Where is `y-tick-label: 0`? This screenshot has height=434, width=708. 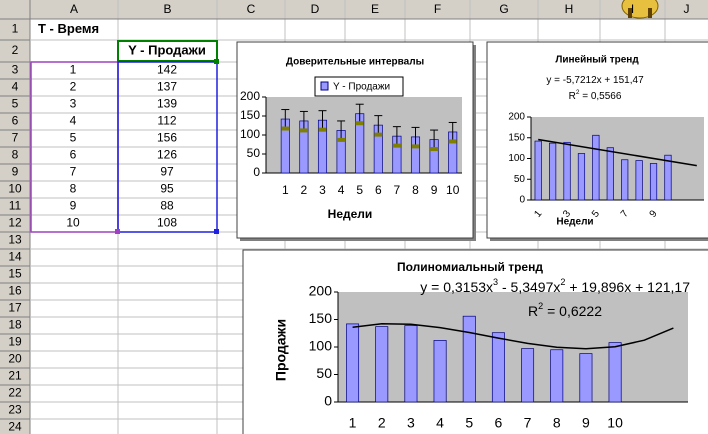 y-tick-label: 0 is located at coordinates (256, 172).